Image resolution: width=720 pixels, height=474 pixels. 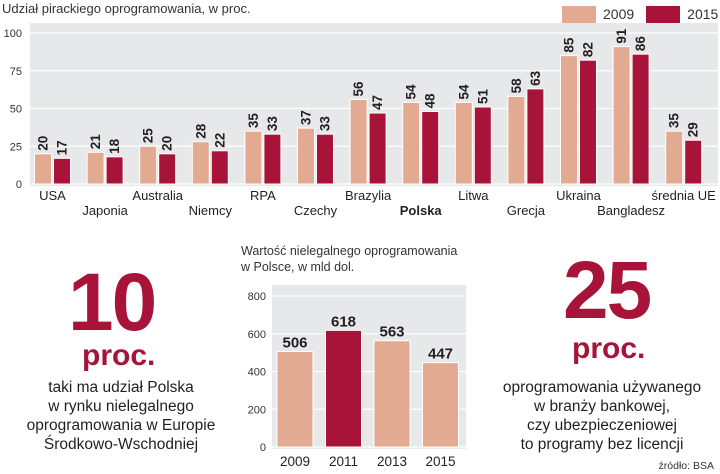 What do you see at coordinates (602, 444) in the screenshot?
I see `right-stat-line: to programy bez licencji` at bounding box center [602, 444].